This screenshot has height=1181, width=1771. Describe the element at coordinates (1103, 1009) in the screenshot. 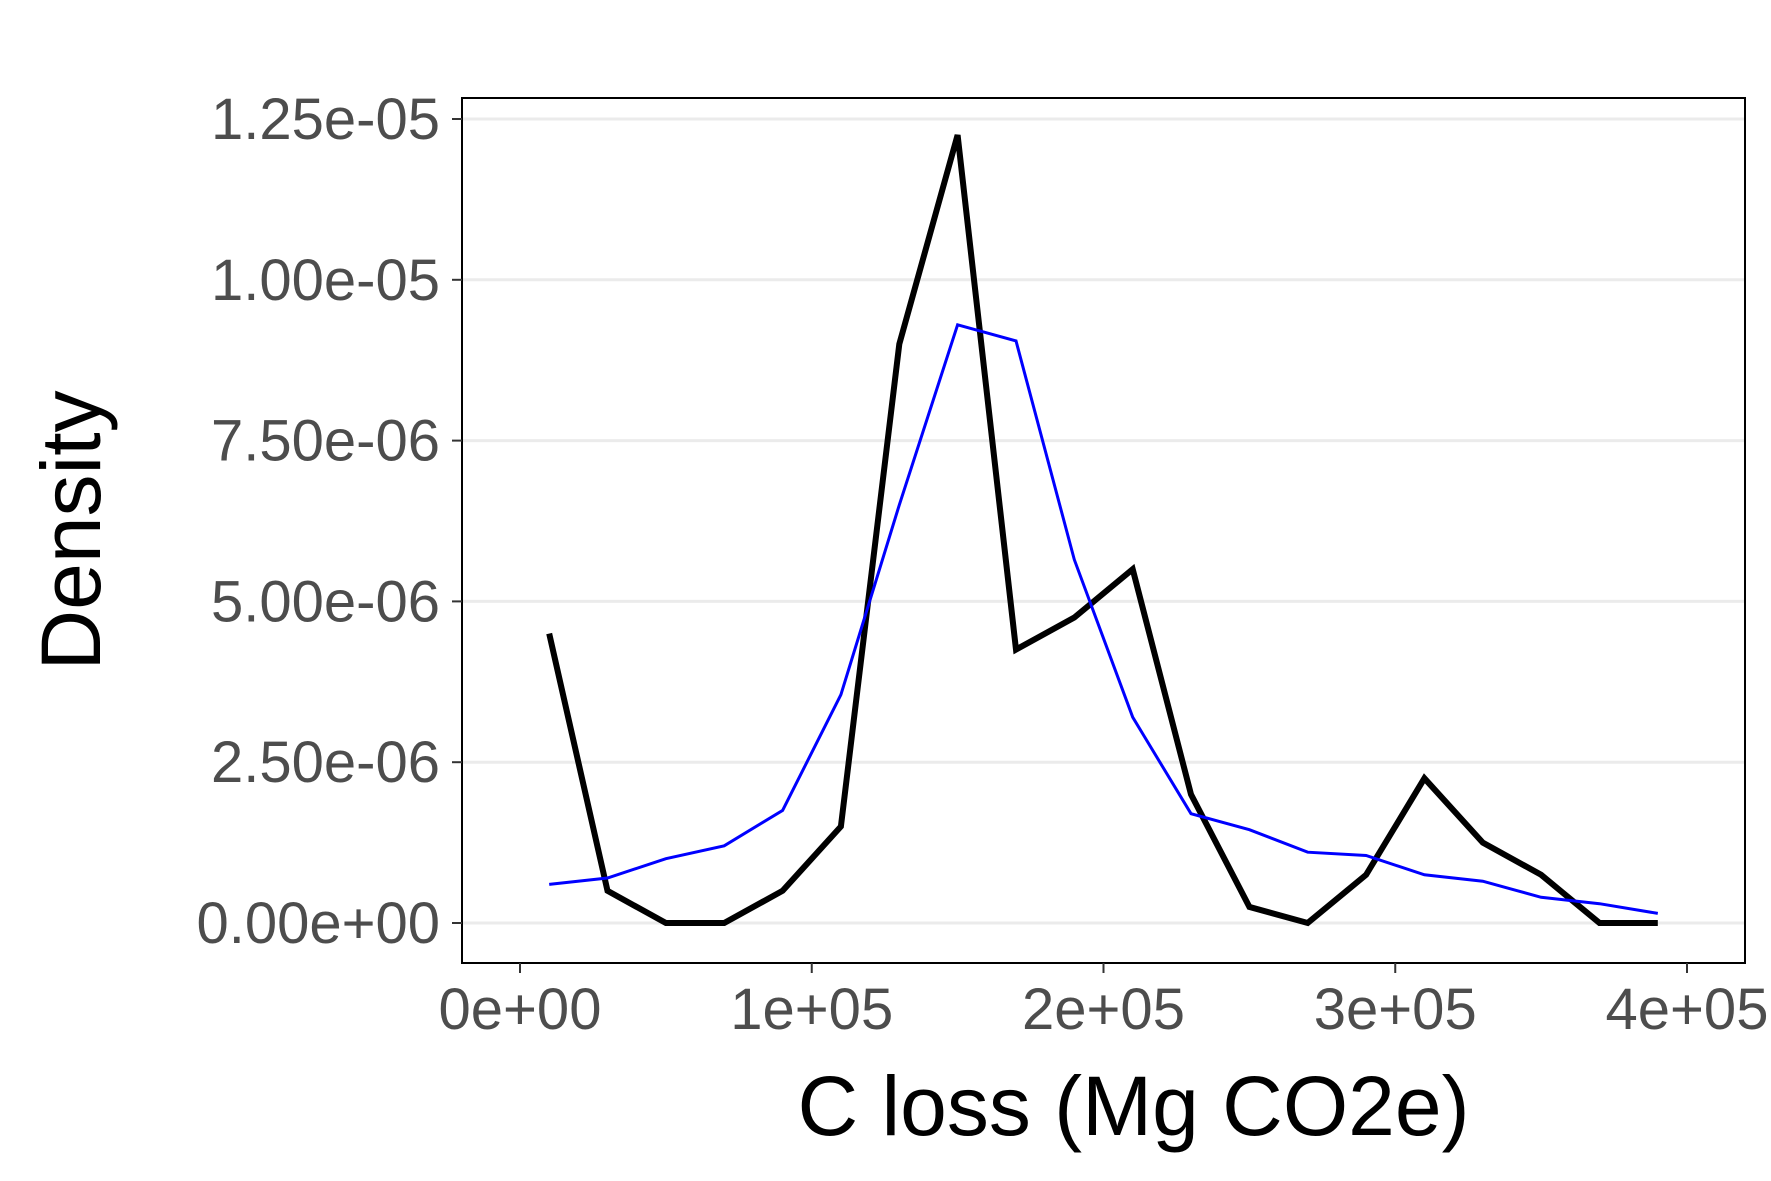

I see `x-tick-label: 2e+05` at that location.